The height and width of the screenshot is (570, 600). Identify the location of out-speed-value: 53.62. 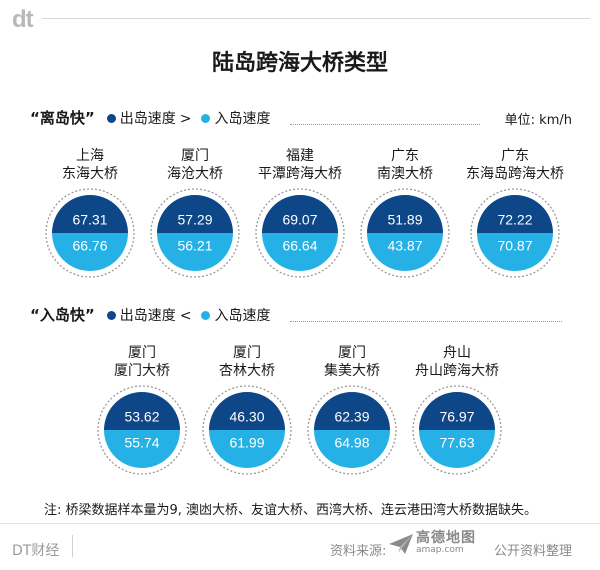
(141, 417).